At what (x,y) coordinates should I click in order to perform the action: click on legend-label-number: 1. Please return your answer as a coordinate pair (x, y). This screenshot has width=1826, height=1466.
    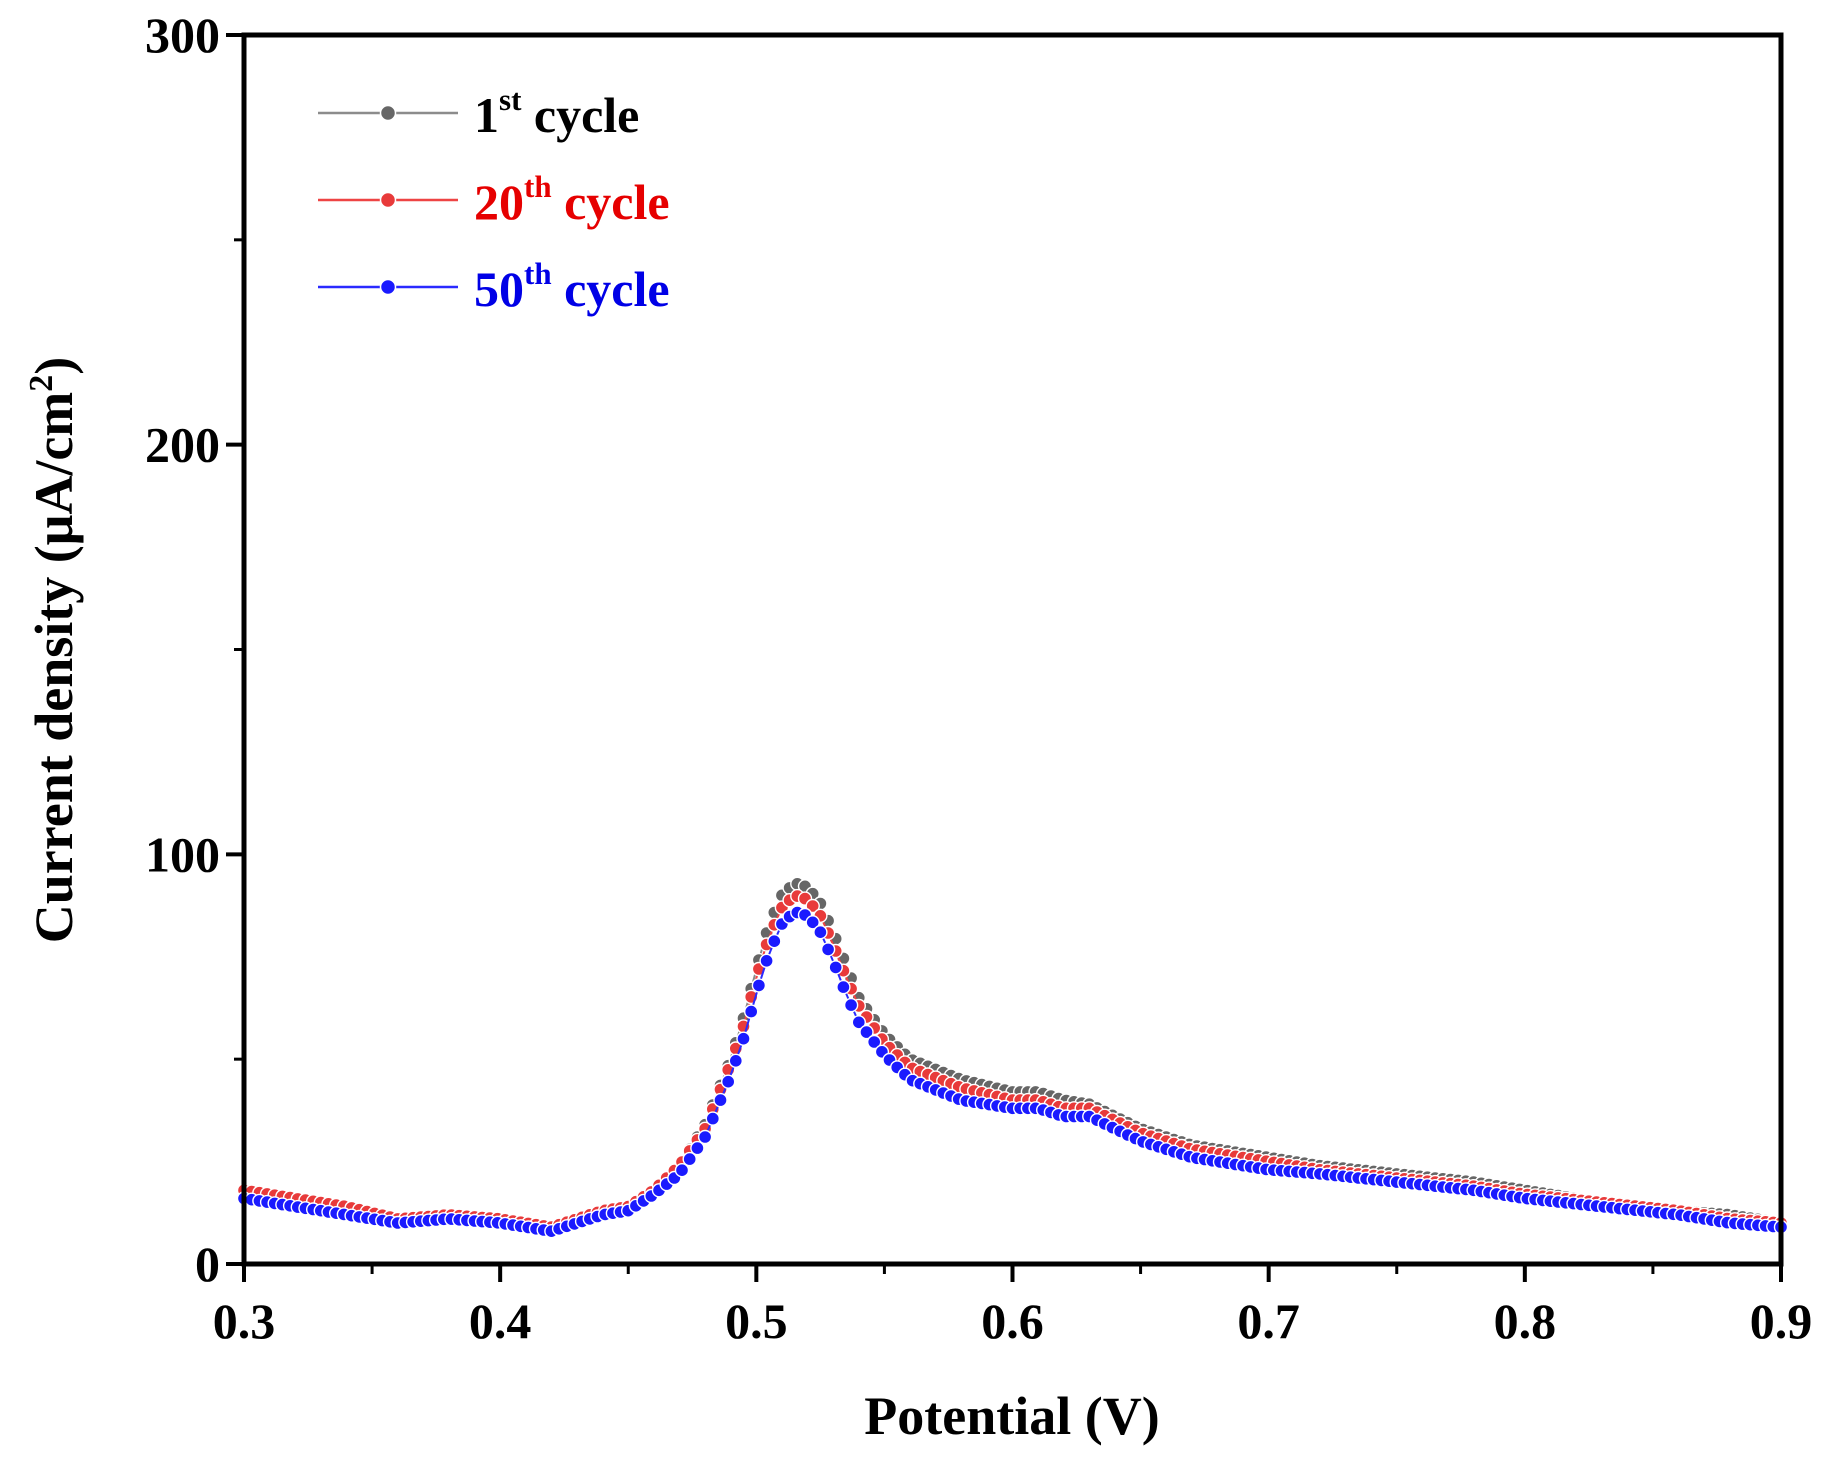
    Looking at the image, I should click on (486, 115).